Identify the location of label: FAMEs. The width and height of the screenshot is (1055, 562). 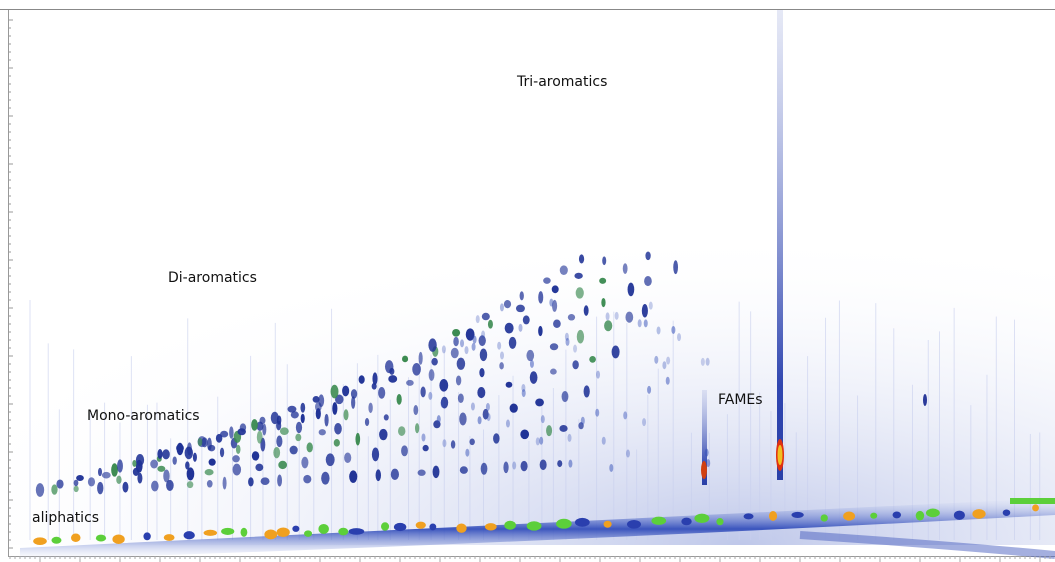
(740, 400).